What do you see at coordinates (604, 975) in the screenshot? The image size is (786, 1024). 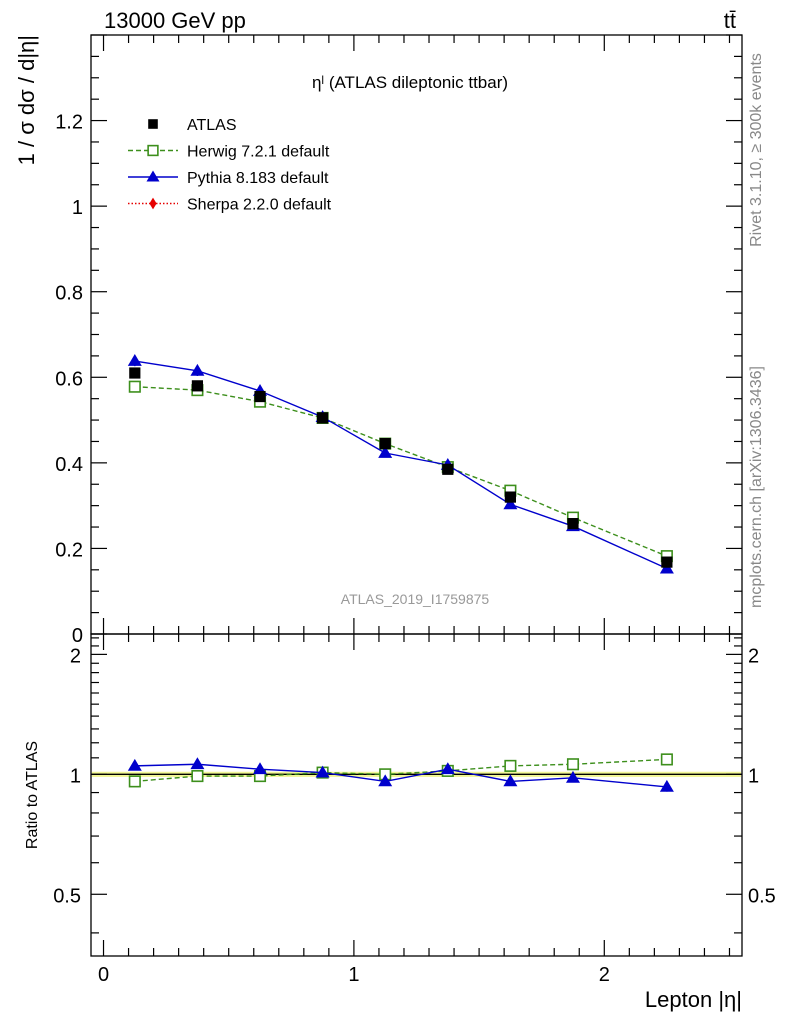 I see `x-tick-label: 2` at bounding box center [604, 975].